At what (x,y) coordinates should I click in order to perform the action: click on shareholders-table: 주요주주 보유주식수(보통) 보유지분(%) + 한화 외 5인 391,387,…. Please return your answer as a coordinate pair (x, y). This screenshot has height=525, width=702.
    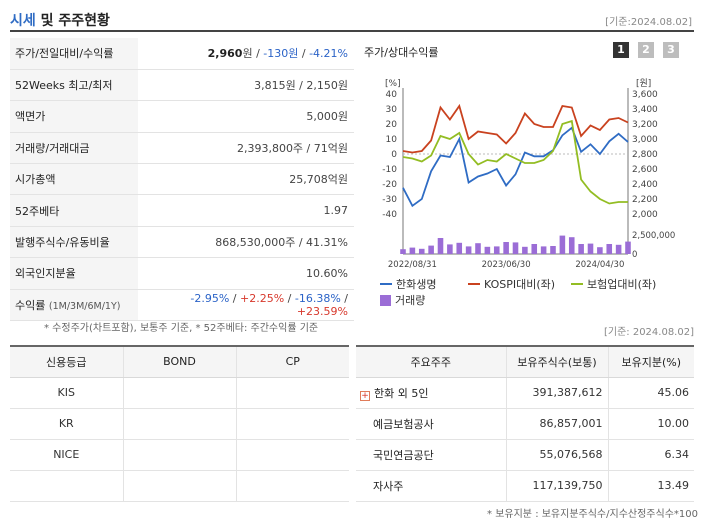
    Looking at the image, I should click on (525, 423).